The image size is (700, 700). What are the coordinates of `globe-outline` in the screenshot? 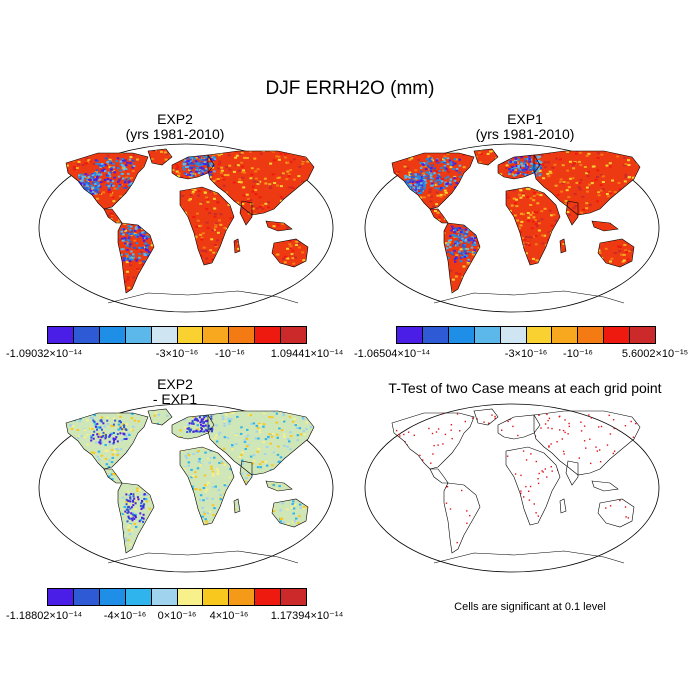 It's located at (512, 488).